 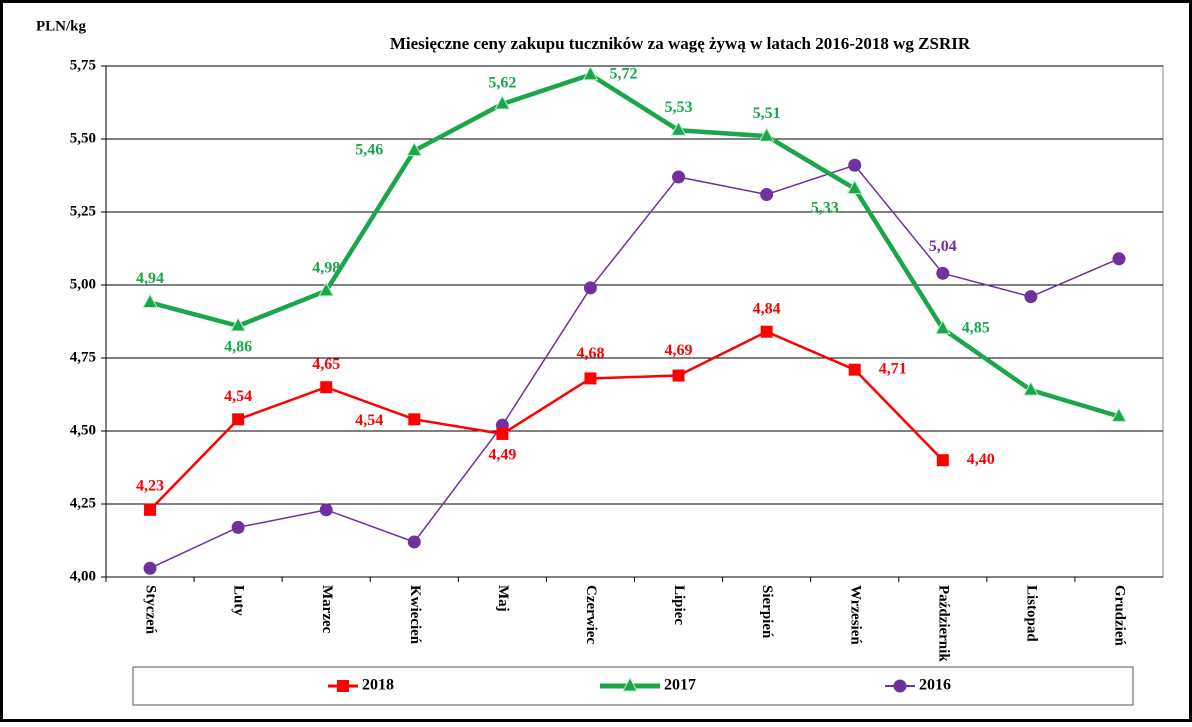 I want to click on data-label: 4,71, so click(x=893, y=368).